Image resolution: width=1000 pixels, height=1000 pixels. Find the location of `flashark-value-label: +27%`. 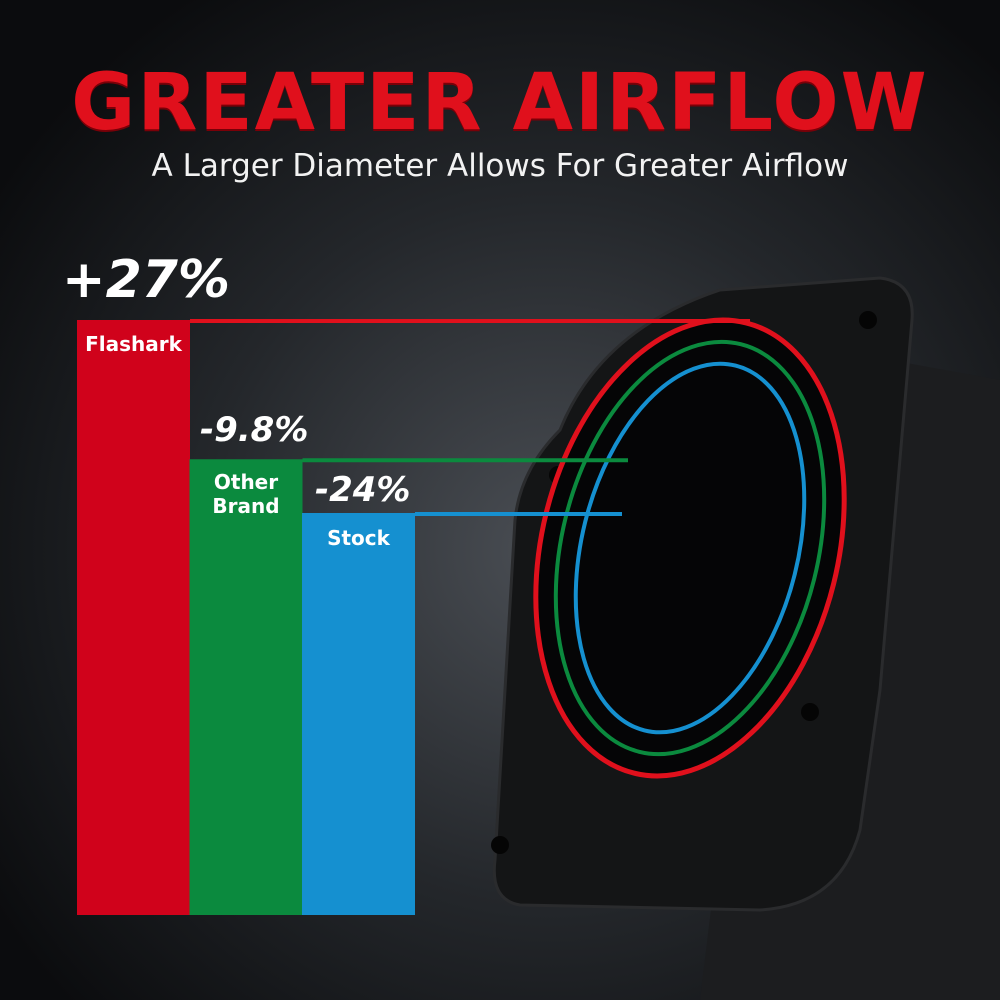

flashark-value-label: +27% is located at coordinates (146, 280).